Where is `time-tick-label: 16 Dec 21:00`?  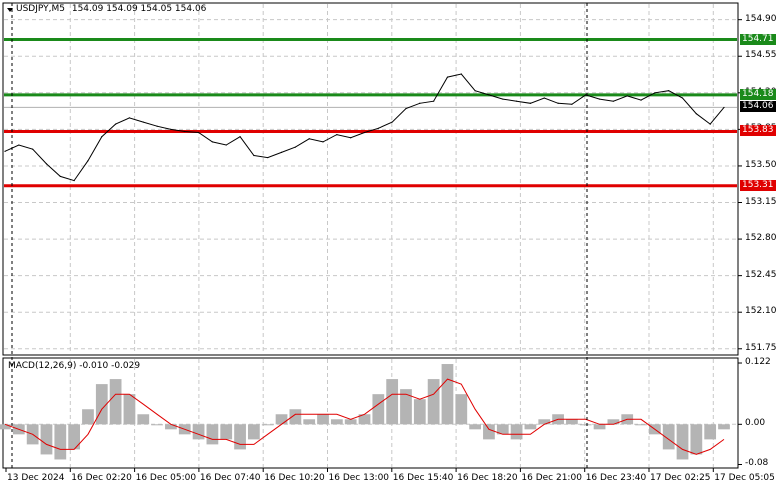
time-tick-label: 16 Dec 21:00 is located at coordinates (551, 478).